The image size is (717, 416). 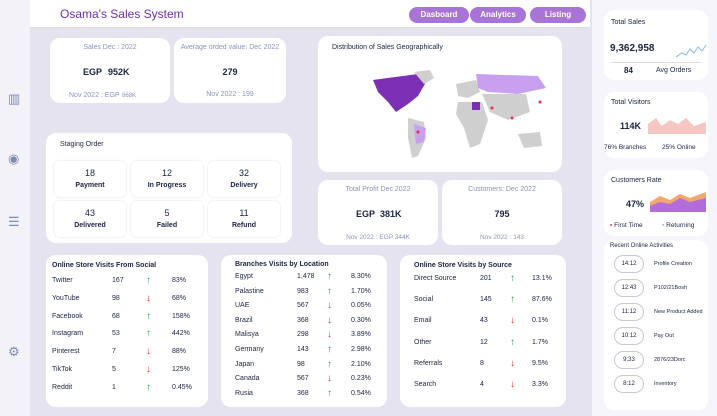 What do you see at coordinates (127, 318) in the screenshot?
I see `table-row: Facebook 68 ↑ 158%` at bounding box center [127, 318].